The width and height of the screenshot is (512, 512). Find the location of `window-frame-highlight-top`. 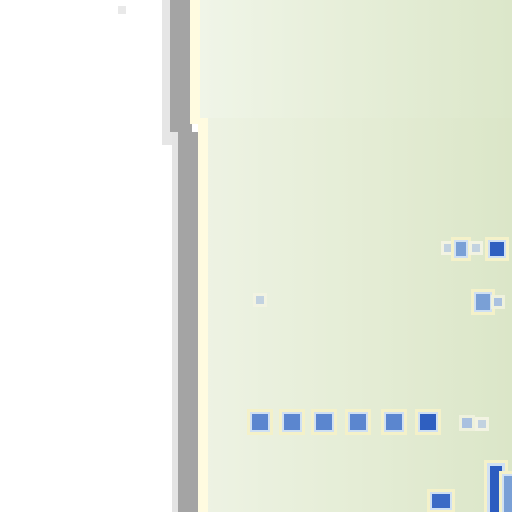

window-frame-highlight-top is located at coordinates (195, 62).